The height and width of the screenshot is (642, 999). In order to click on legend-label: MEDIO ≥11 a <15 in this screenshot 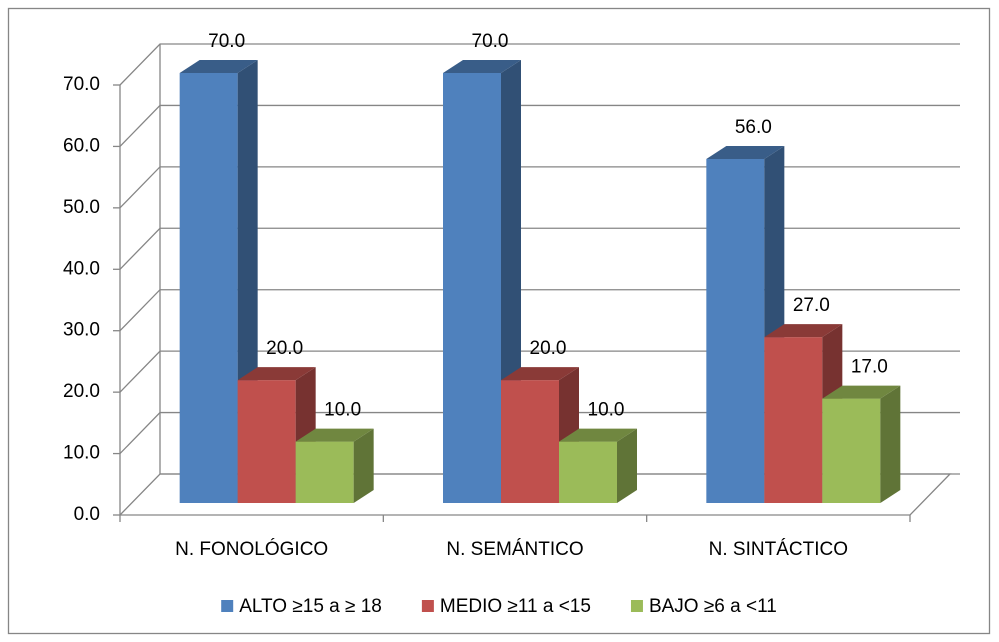, I will do `click(515, 606)`.